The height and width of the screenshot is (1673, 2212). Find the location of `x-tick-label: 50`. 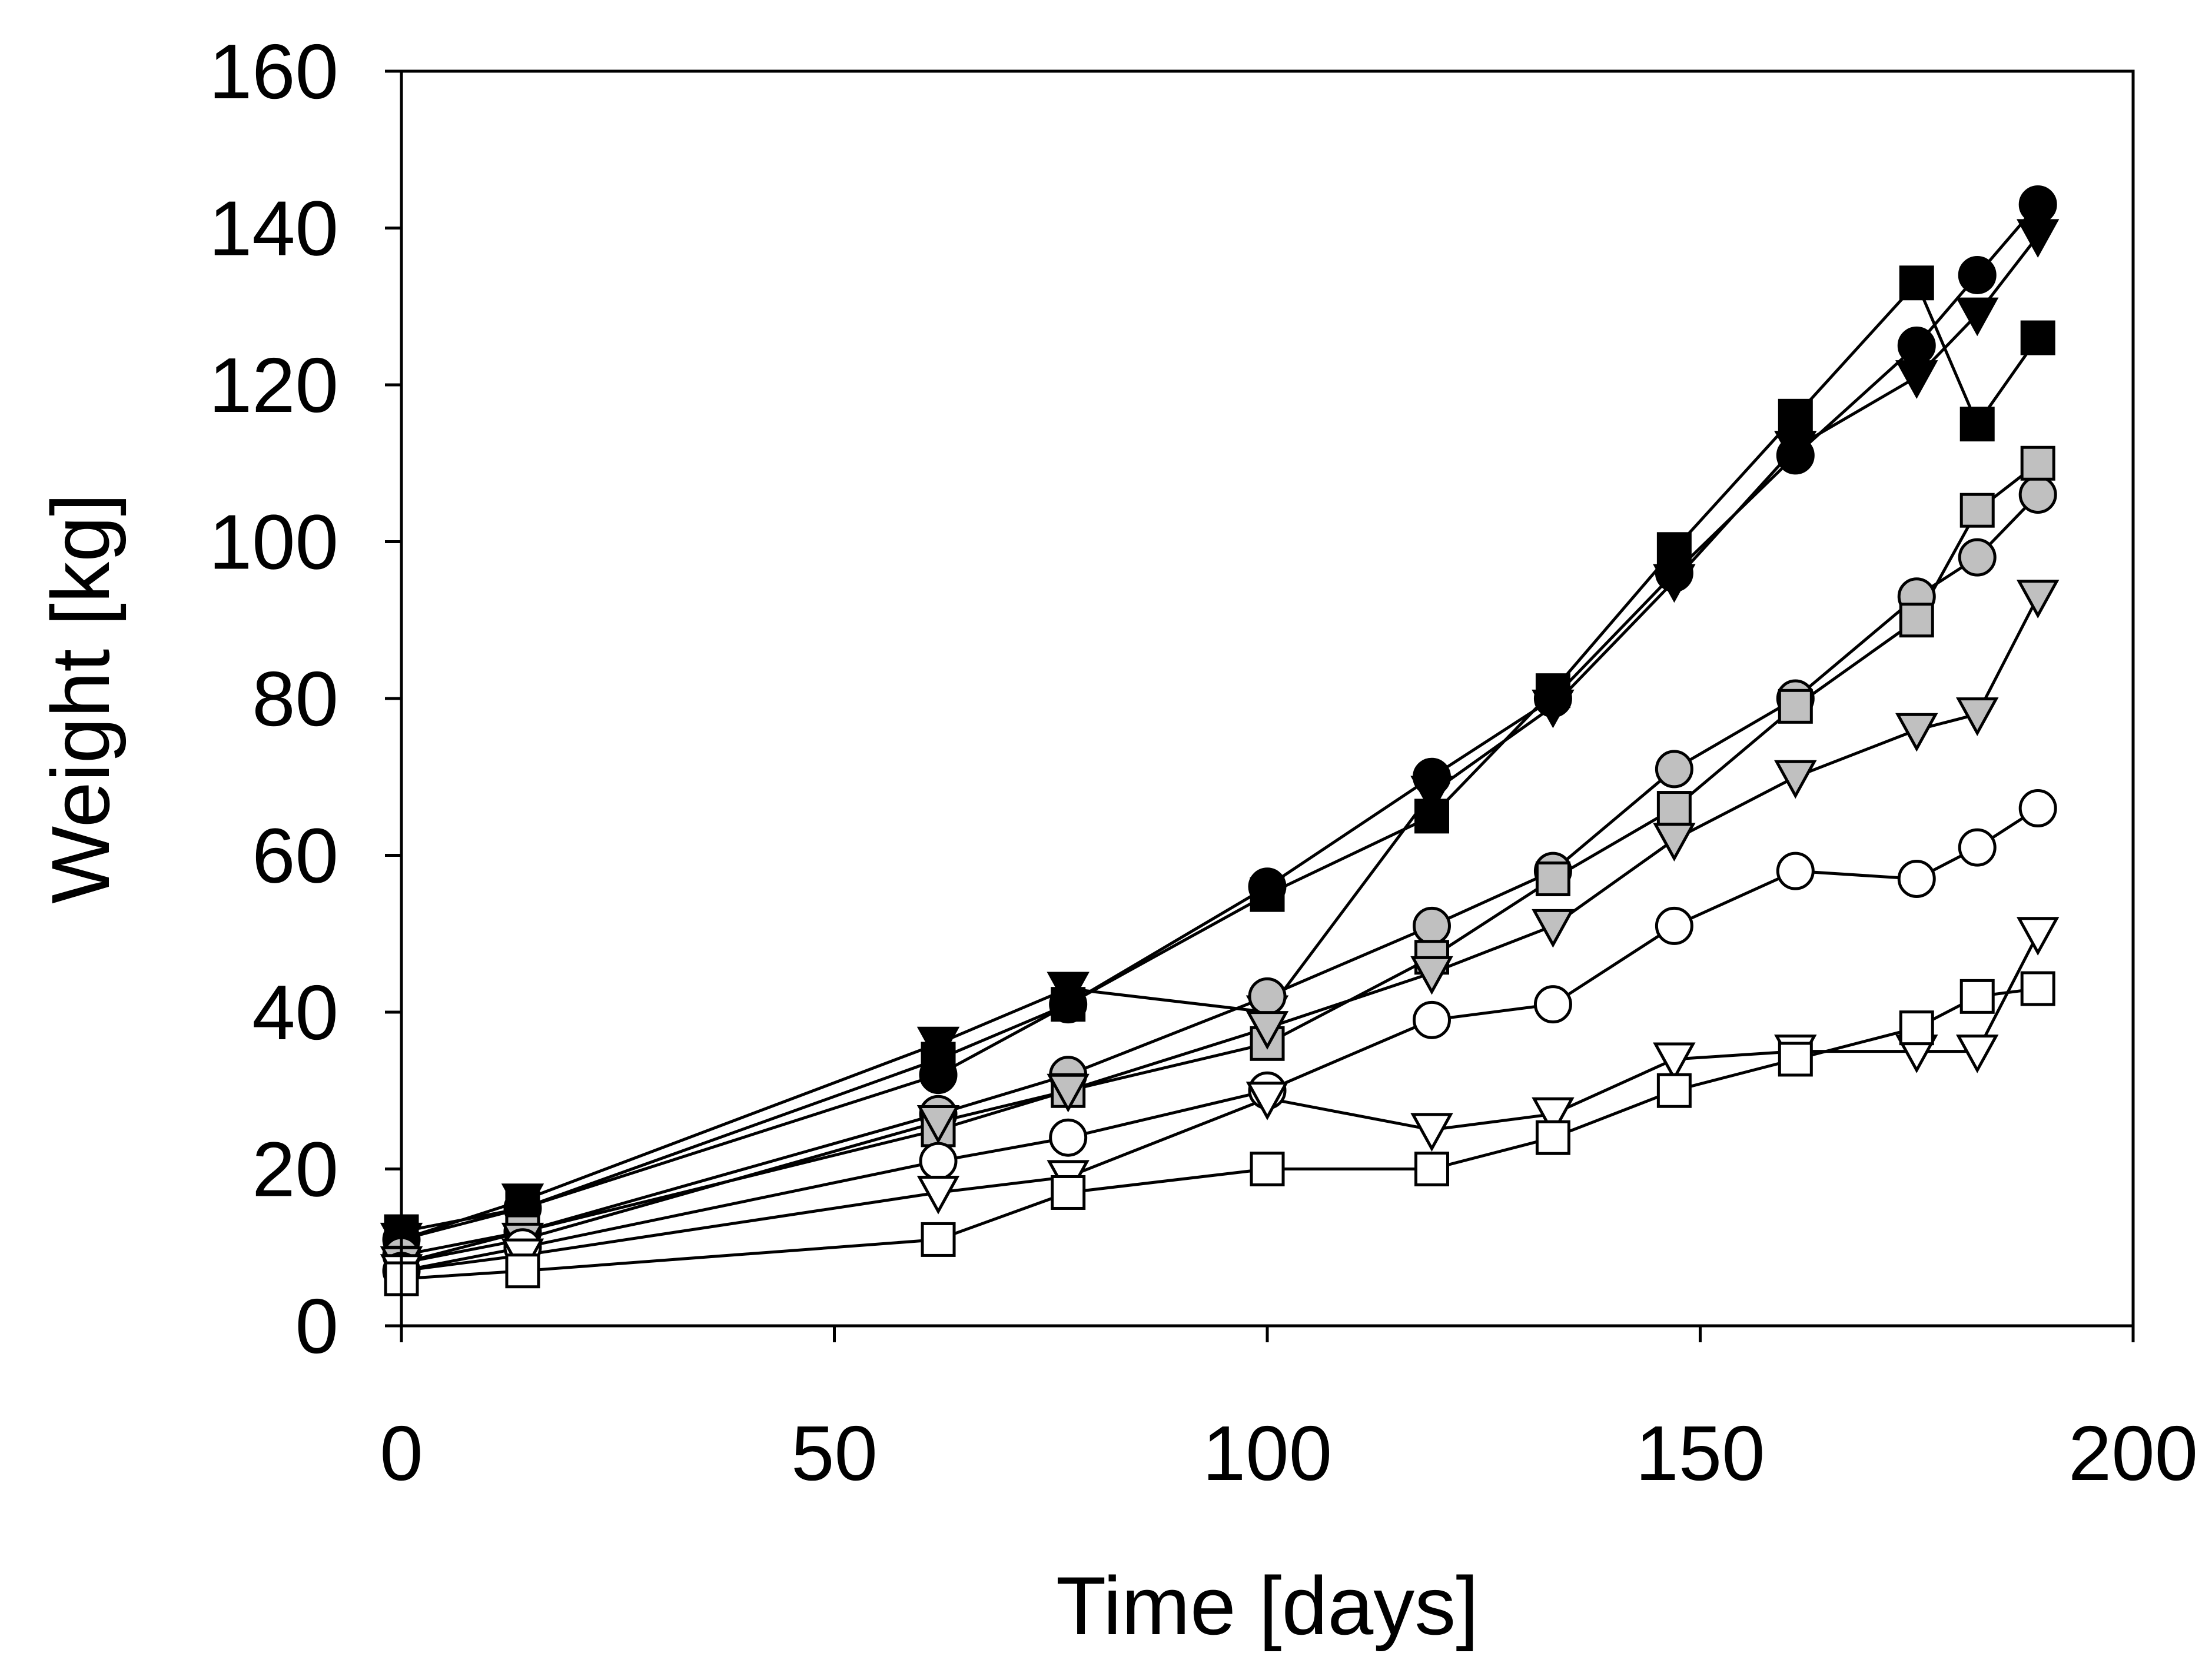

x-tick-label: 50 is located at coordinates (834, 1453).